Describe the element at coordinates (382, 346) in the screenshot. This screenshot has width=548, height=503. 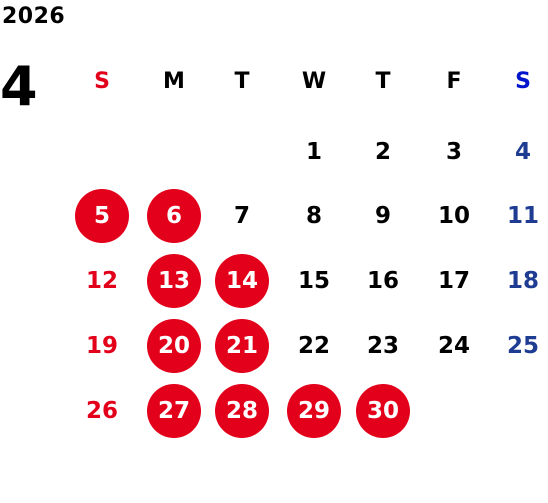
I see `day-23: 23` at that location.